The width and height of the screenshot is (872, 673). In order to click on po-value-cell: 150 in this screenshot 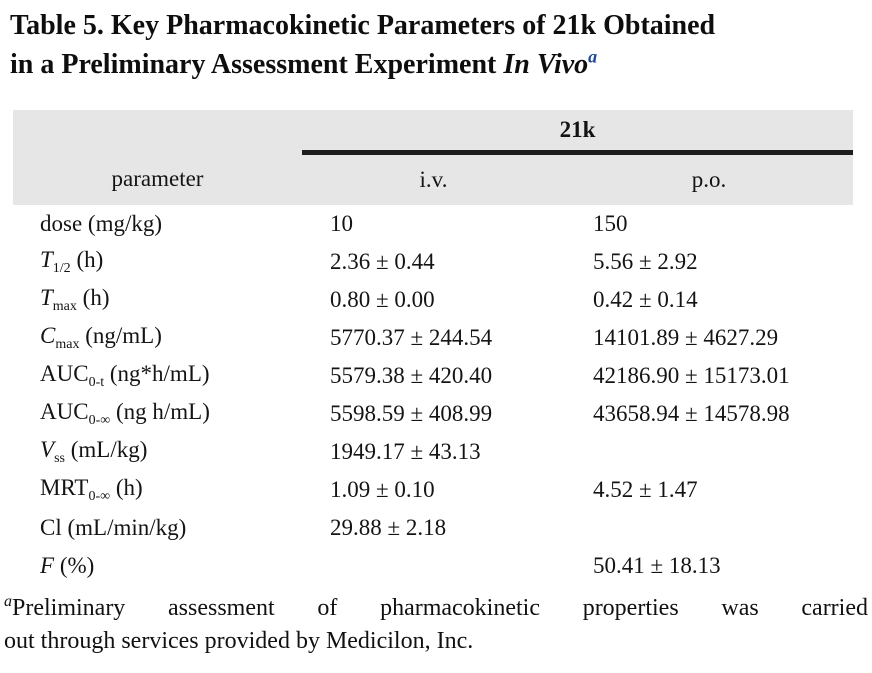, I will do `click(610, 223)`.